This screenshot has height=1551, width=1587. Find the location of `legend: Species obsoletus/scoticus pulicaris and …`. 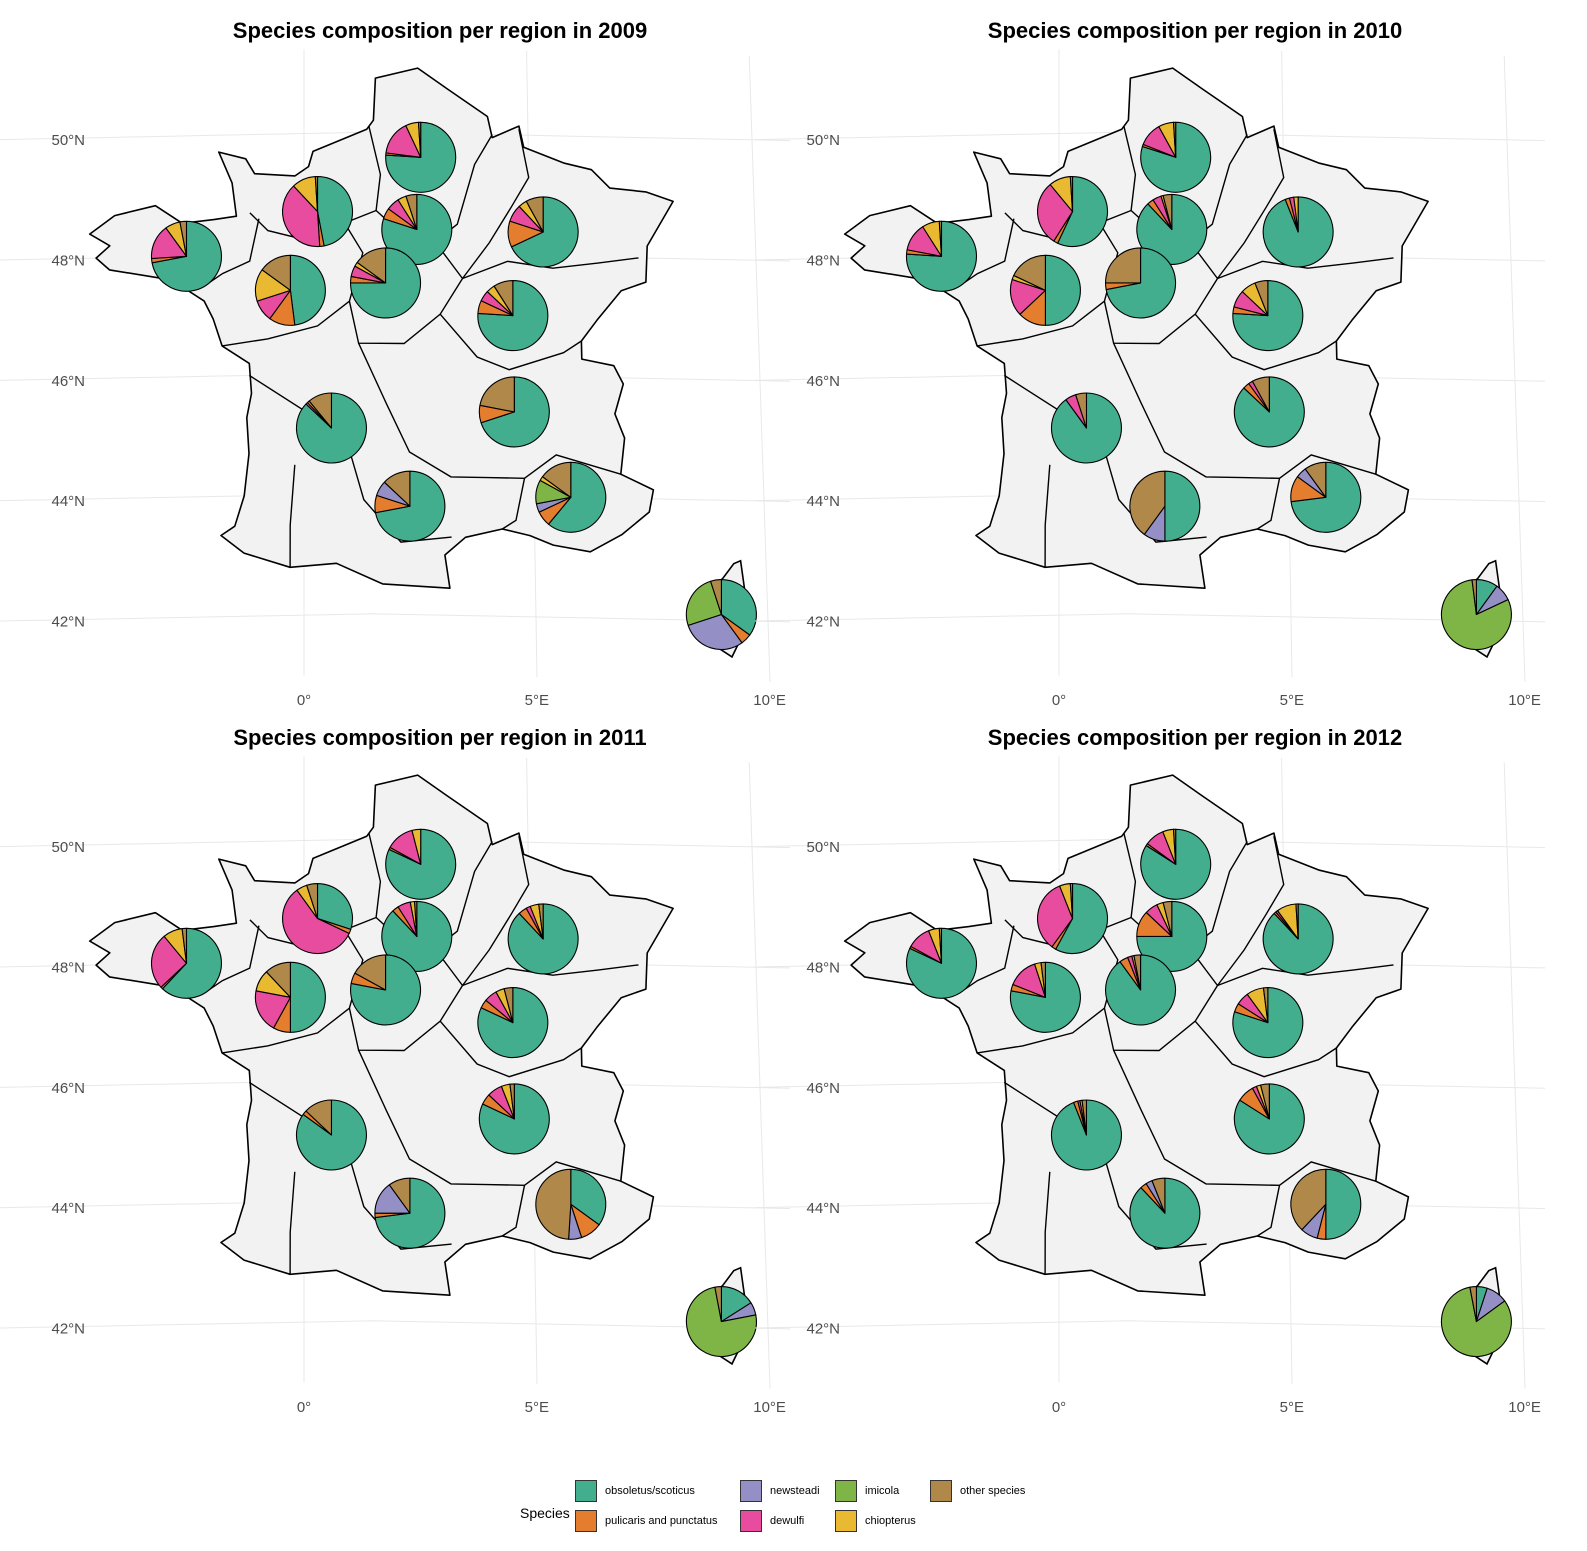

legend: Species obsoletus/scoticus pulicaris and … is located at coordinates (800, 1512).